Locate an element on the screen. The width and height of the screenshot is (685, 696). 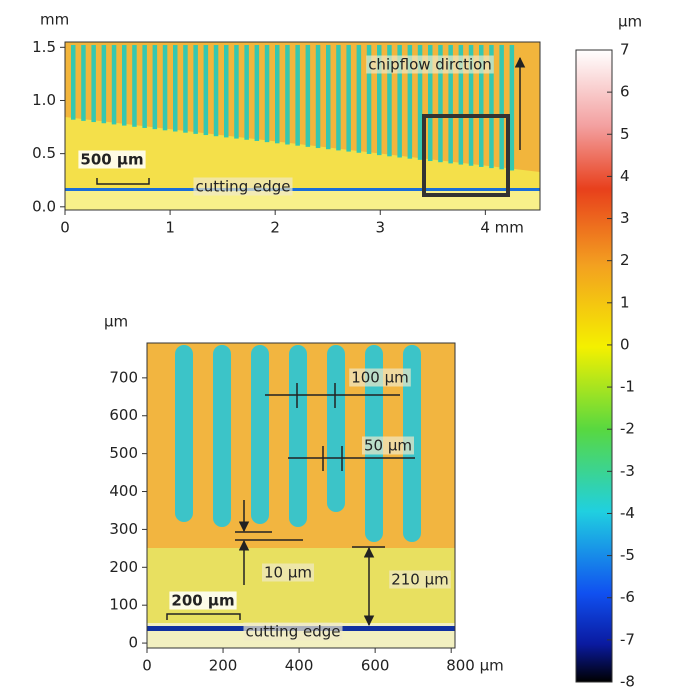
y-tick-label: 1.5 is located at coordinates (44, 47).